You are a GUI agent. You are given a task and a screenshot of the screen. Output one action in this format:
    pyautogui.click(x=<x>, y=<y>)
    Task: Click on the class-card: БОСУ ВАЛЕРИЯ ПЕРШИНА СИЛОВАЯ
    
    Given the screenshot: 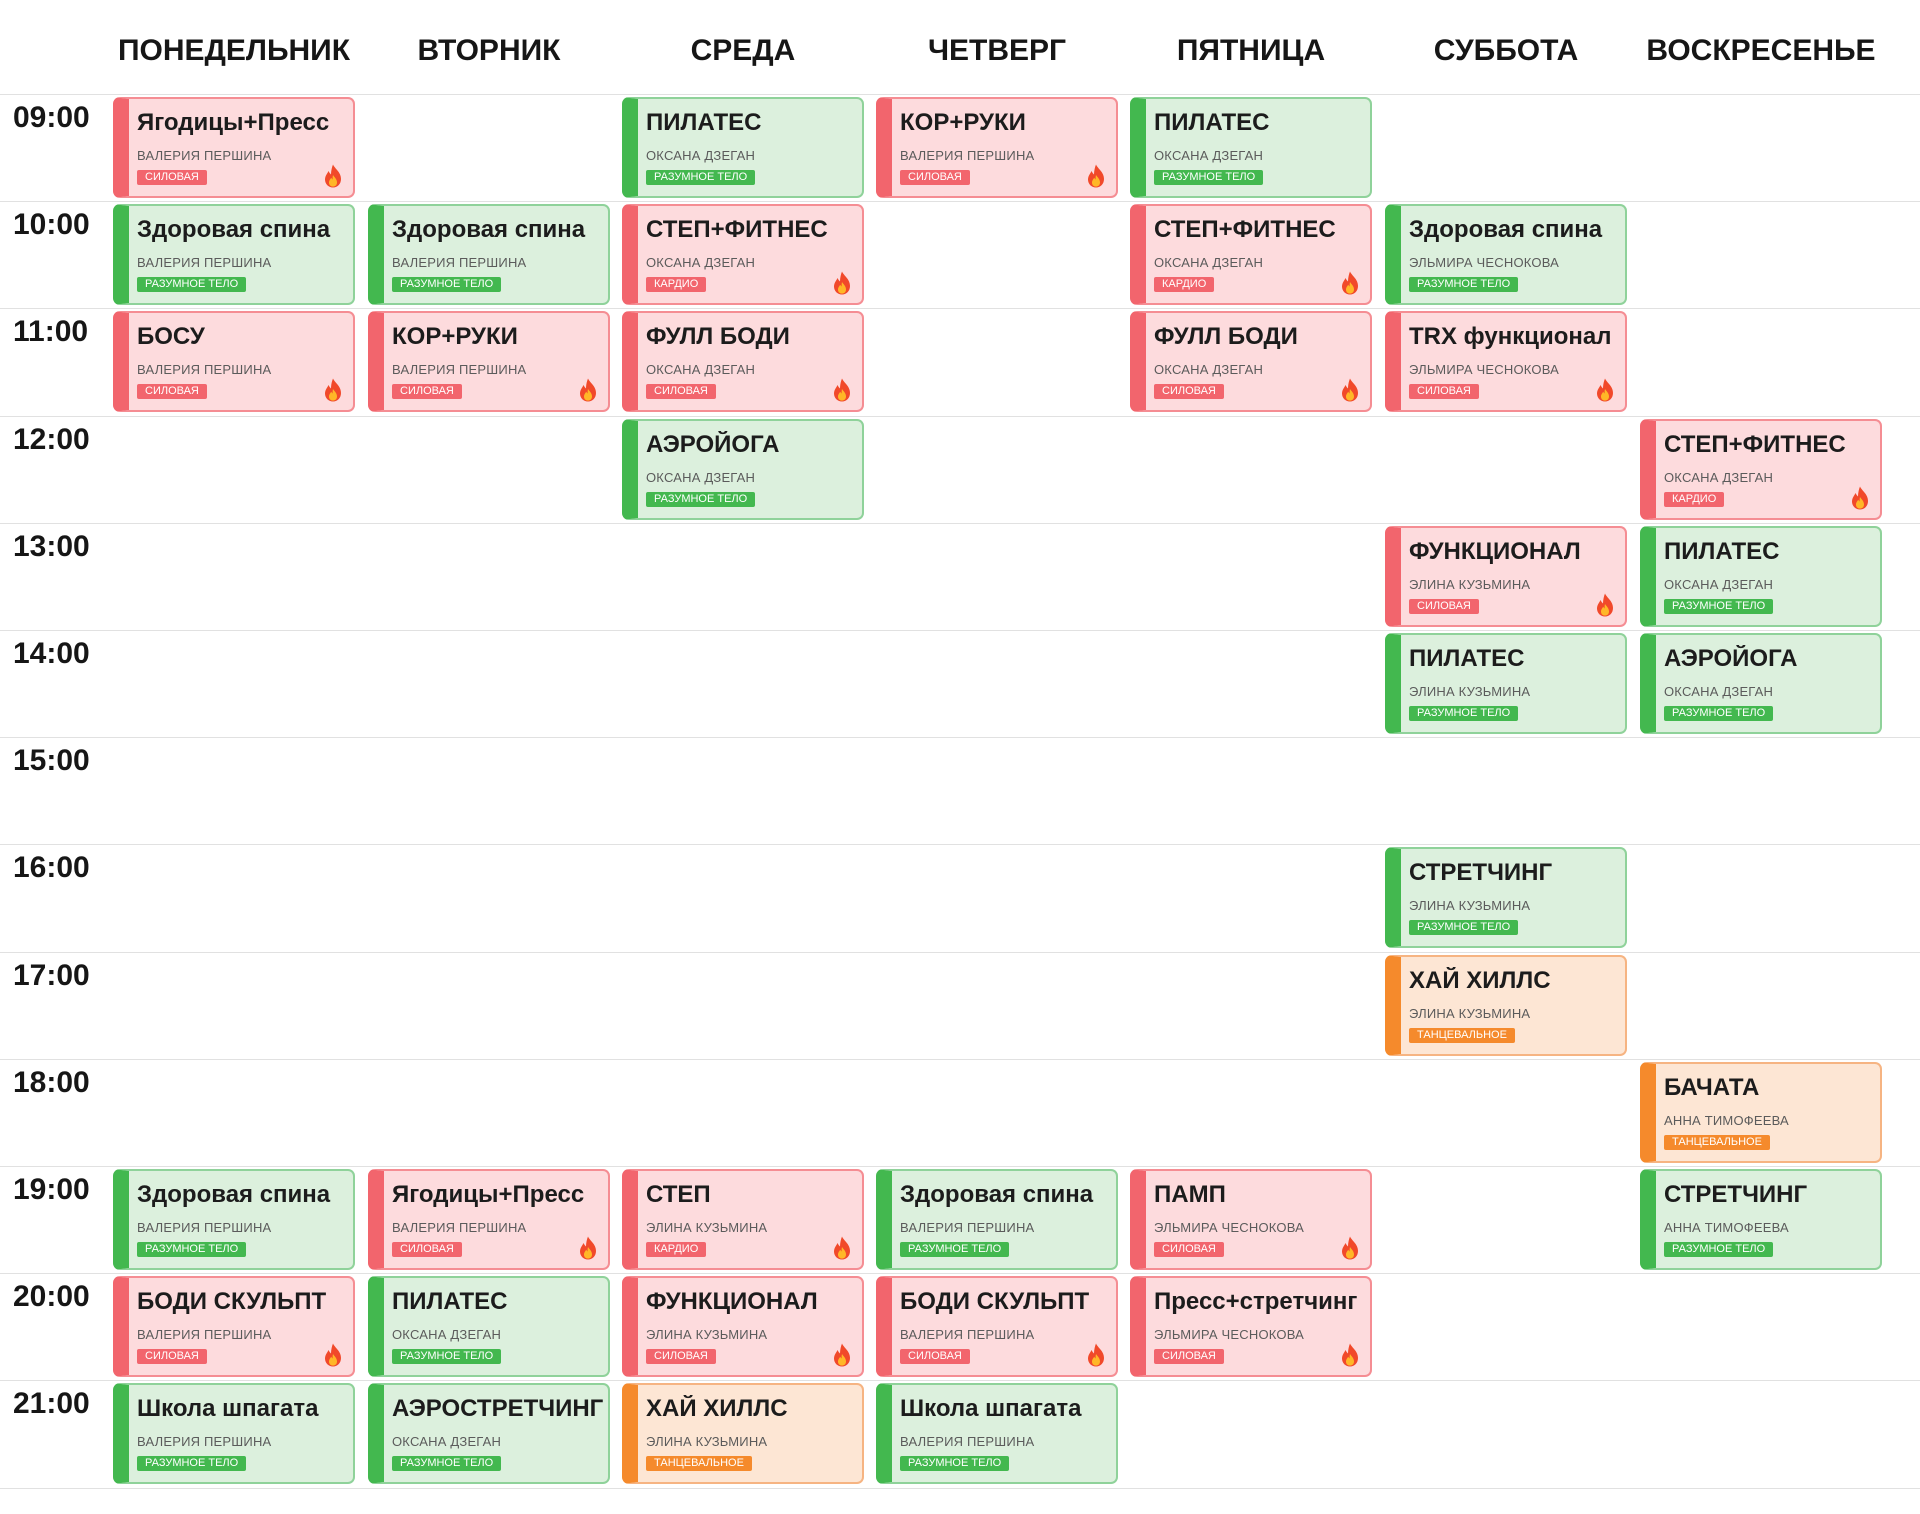 What is the action you would take?
    pyautogui.click(x=234, y=361)
    